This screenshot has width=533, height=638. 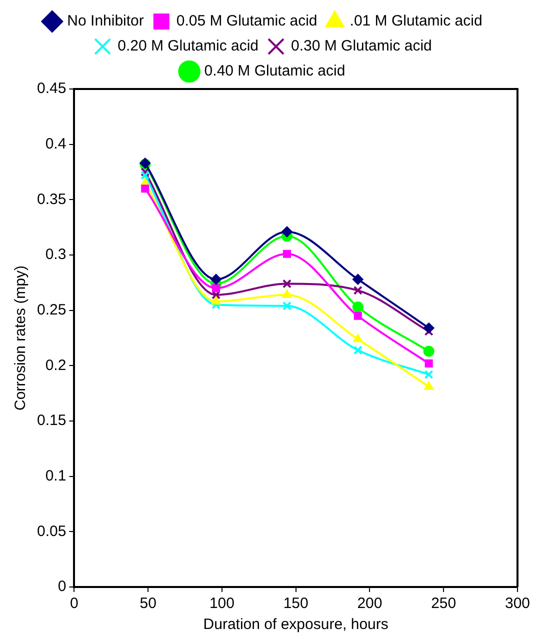 I want to click on x-tick-label: 200, so click(x=369, y=603).